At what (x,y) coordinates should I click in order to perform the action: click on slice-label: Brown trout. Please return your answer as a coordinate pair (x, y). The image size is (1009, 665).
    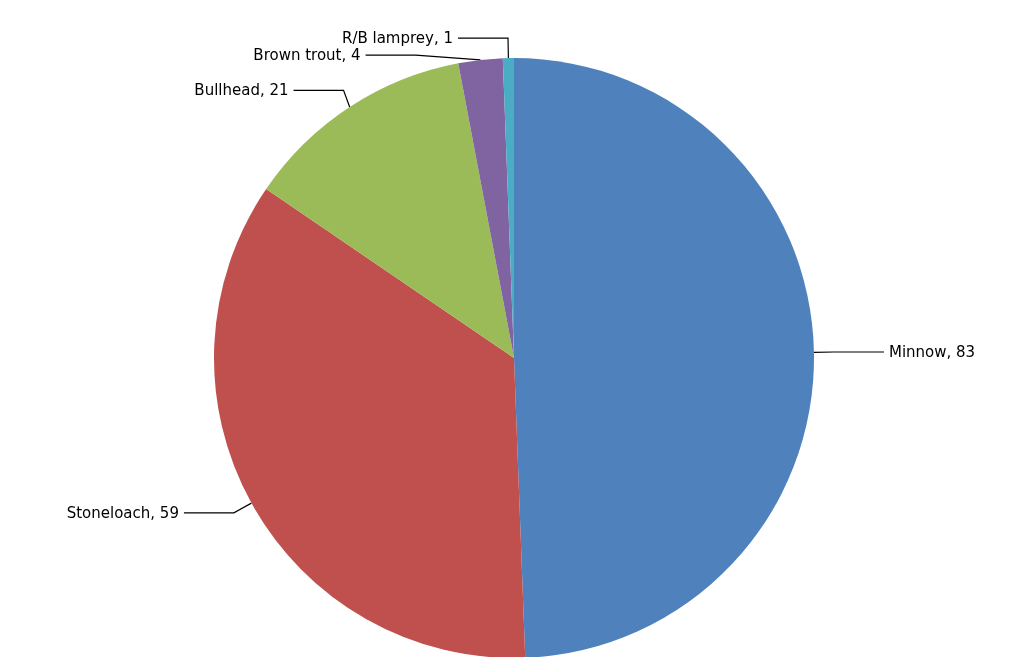
    Looking at the image, I should click on (297, 55).